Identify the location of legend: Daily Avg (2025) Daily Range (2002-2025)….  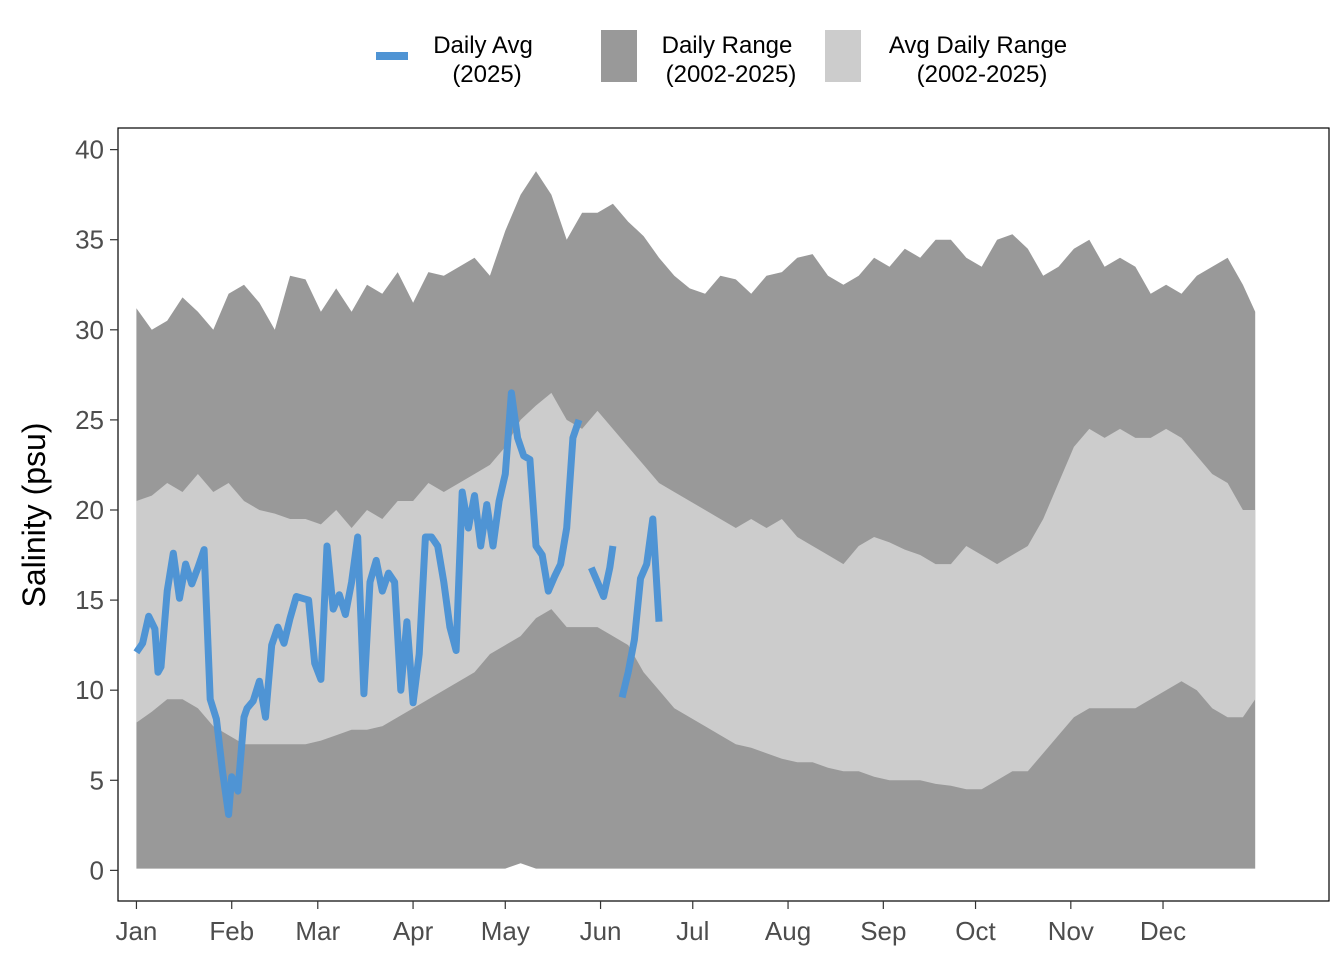
(721, 59).